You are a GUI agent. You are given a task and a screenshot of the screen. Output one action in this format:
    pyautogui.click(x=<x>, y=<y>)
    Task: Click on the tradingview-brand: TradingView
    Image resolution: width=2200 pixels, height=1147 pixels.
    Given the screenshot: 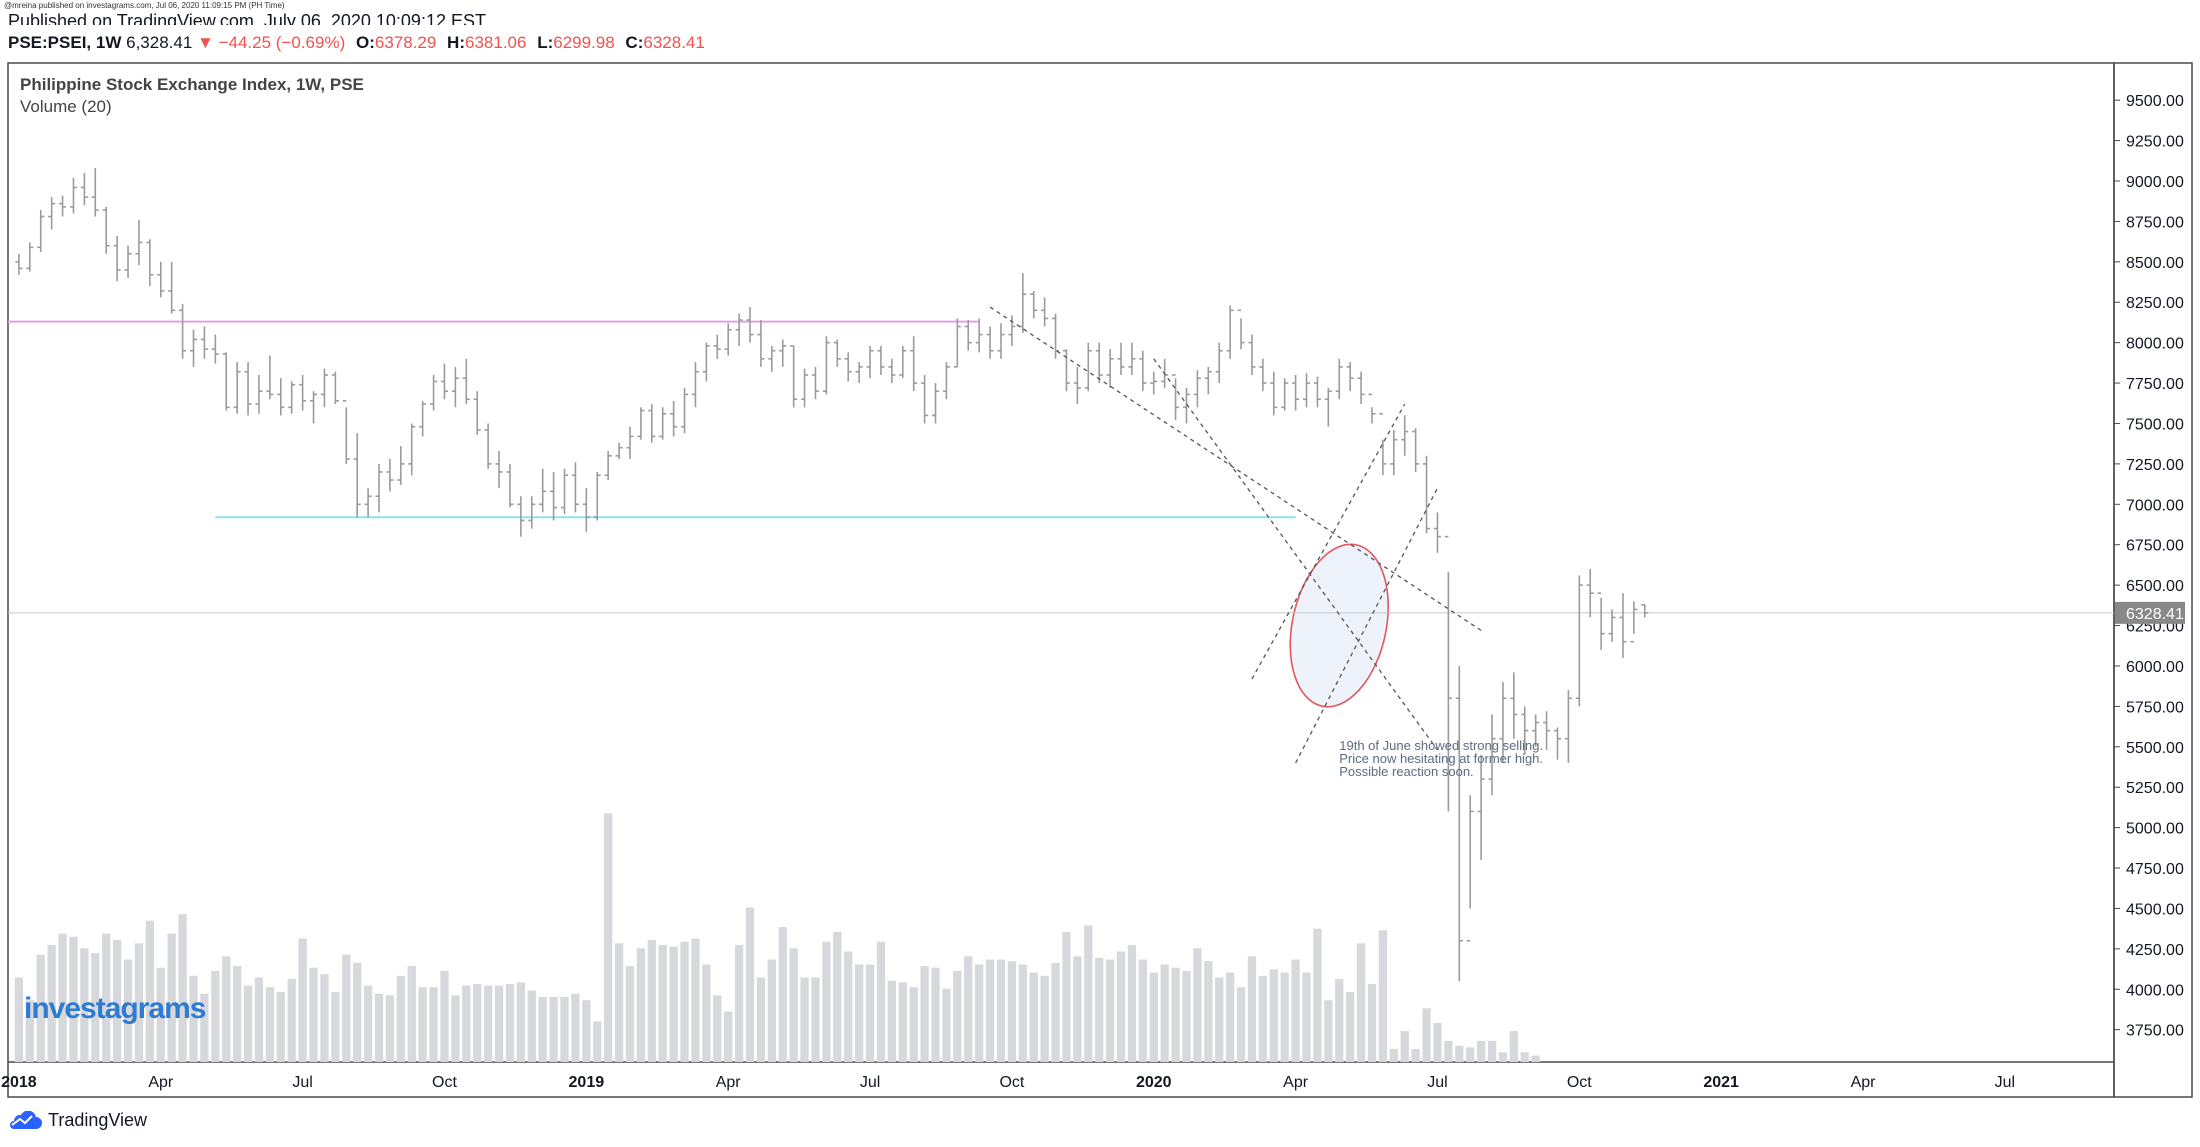 What is the action you would take?
    pyautogui.click(x=77, y=1120)
    